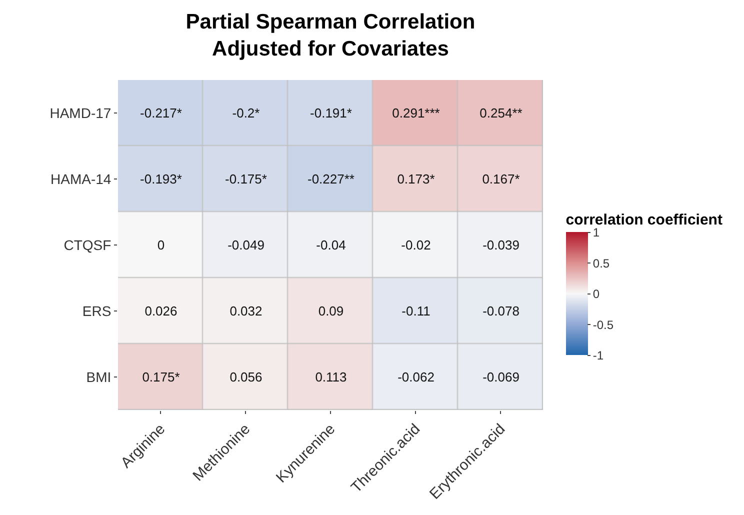 This screenshot has width=744, height=515. Describe the element at coordinates (246, 377) in the screenshot. I see `data-label: 0.056` at that location.